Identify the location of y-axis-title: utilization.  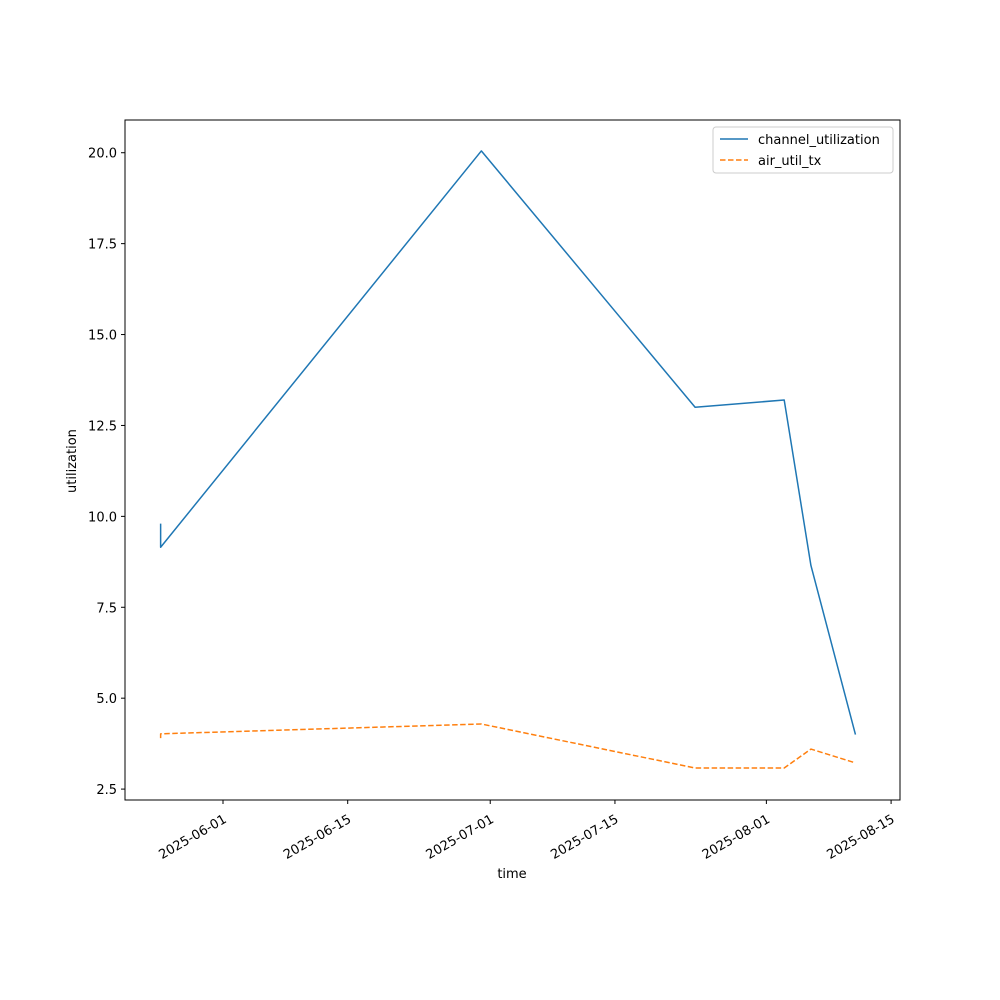
(72, 461).